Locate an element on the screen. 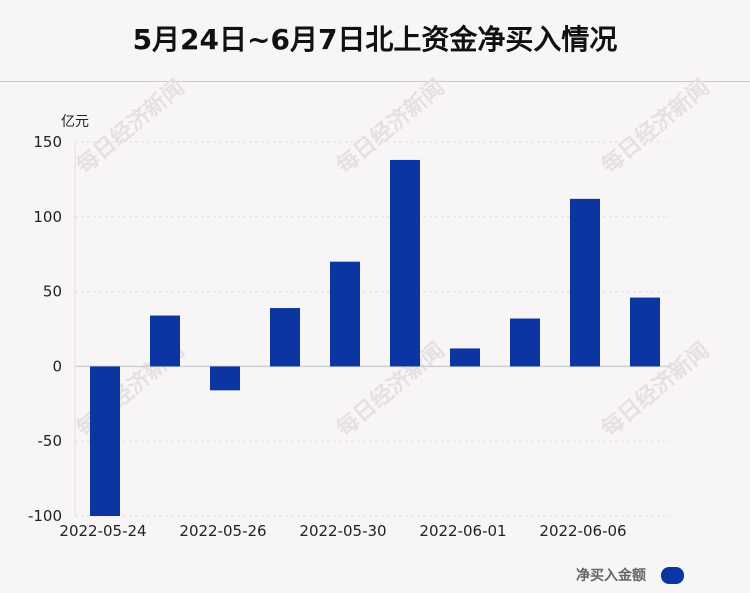  y-axis-unit: 亿元 is located at coordinates (75, 122).